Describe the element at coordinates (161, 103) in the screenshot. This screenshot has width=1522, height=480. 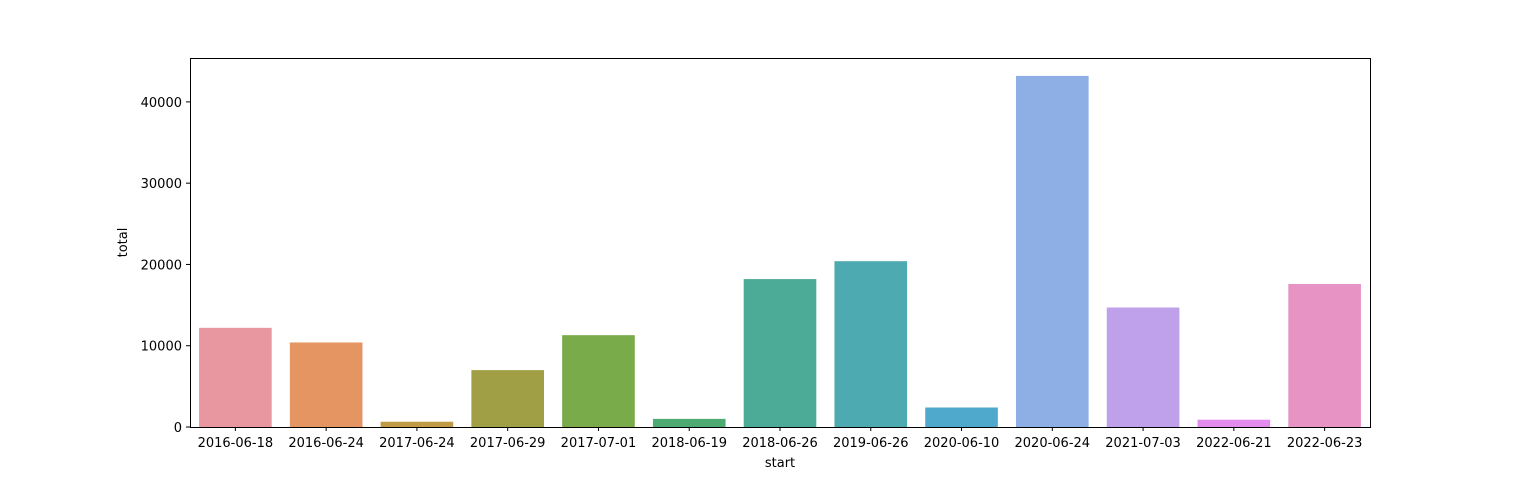
I see `y-tick-label: 40000` at that location.